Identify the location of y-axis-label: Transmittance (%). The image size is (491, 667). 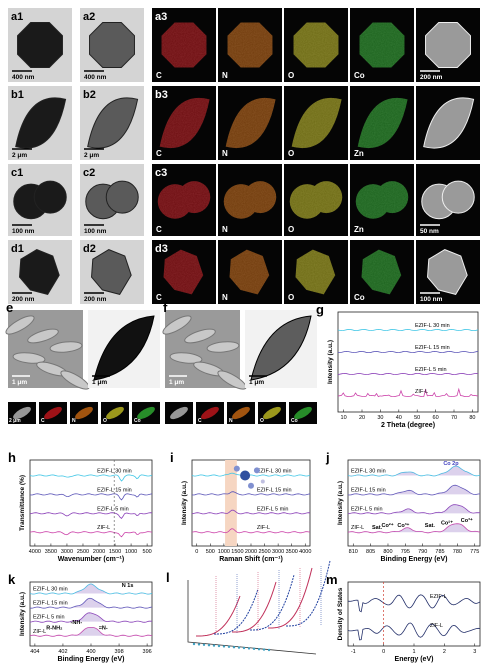
(22, 503).